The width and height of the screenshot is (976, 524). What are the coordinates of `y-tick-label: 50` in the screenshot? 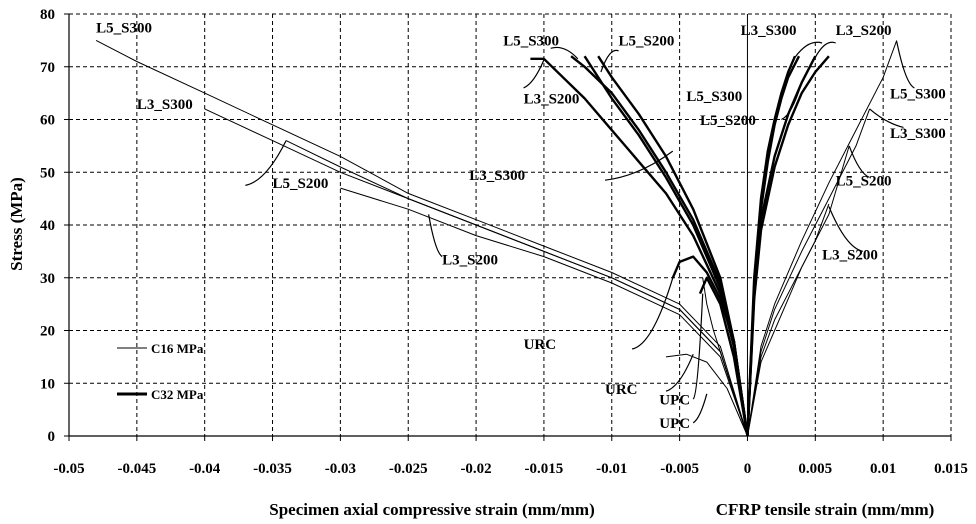 It's located at (47, 173).